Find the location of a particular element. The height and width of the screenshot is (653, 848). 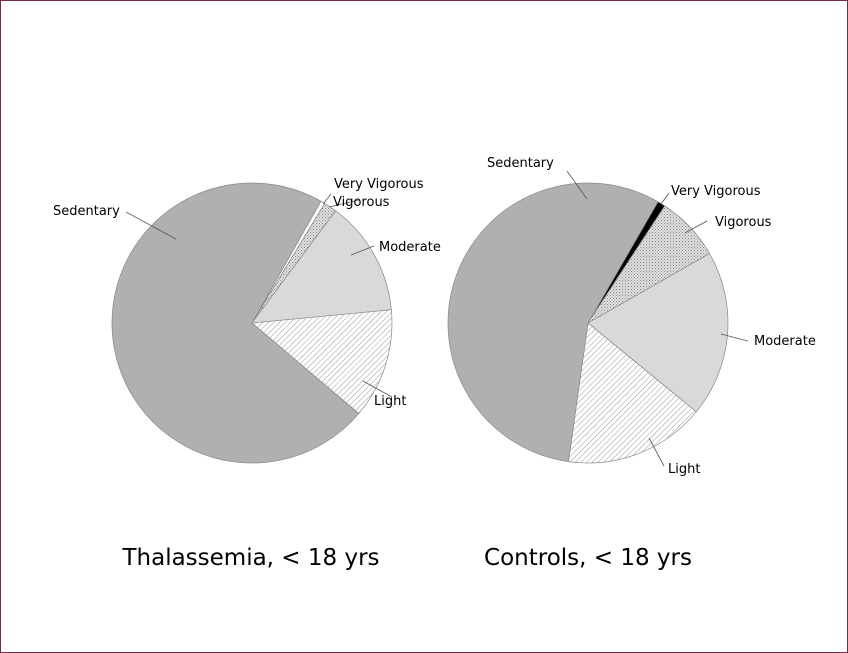

title-thalassemia: Thalassemia, < 18 yrs is located at coordinates (250, 558).